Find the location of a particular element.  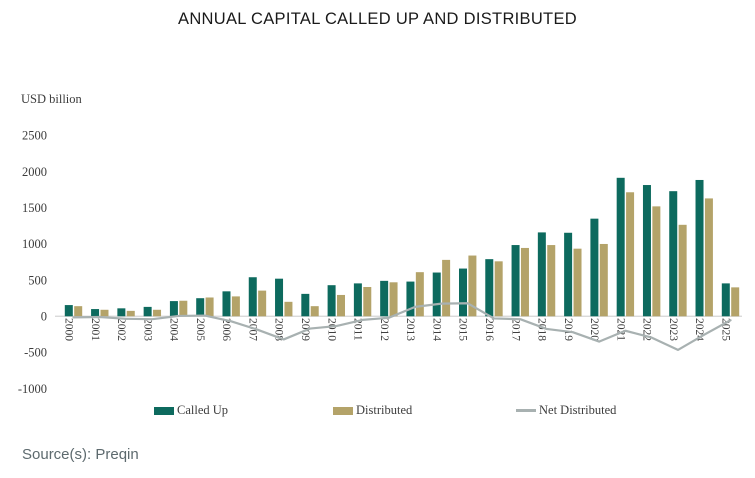

x-tick-label-2011: 2011 is located at coordinates (358, 329).